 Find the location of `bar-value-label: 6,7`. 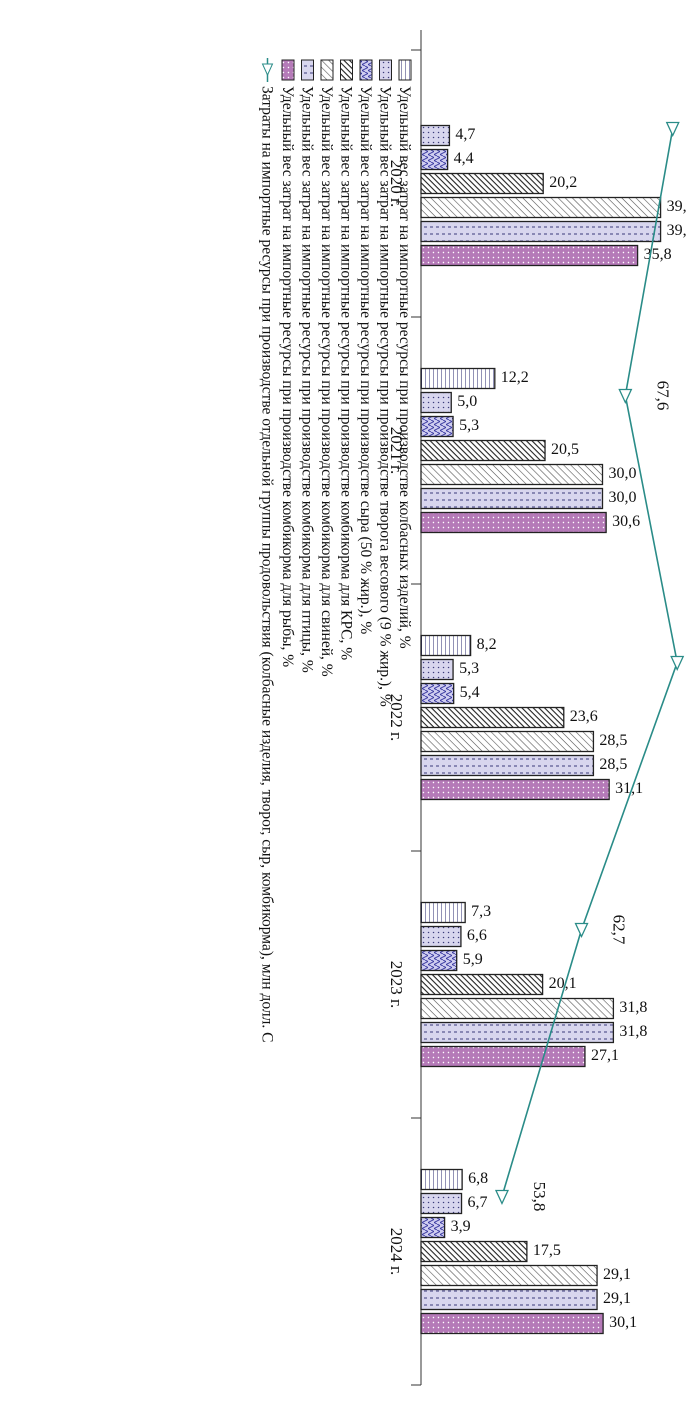

bar-value-label: 6,7 is located at coordinates (478, 1202).